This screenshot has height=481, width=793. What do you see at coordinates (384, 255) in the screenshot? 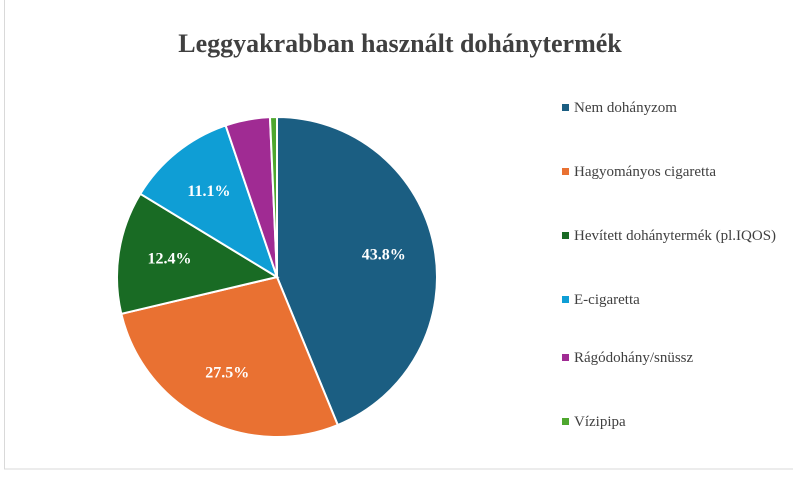
I see `data-label: 43.8%` at bounding box center [384, 255].